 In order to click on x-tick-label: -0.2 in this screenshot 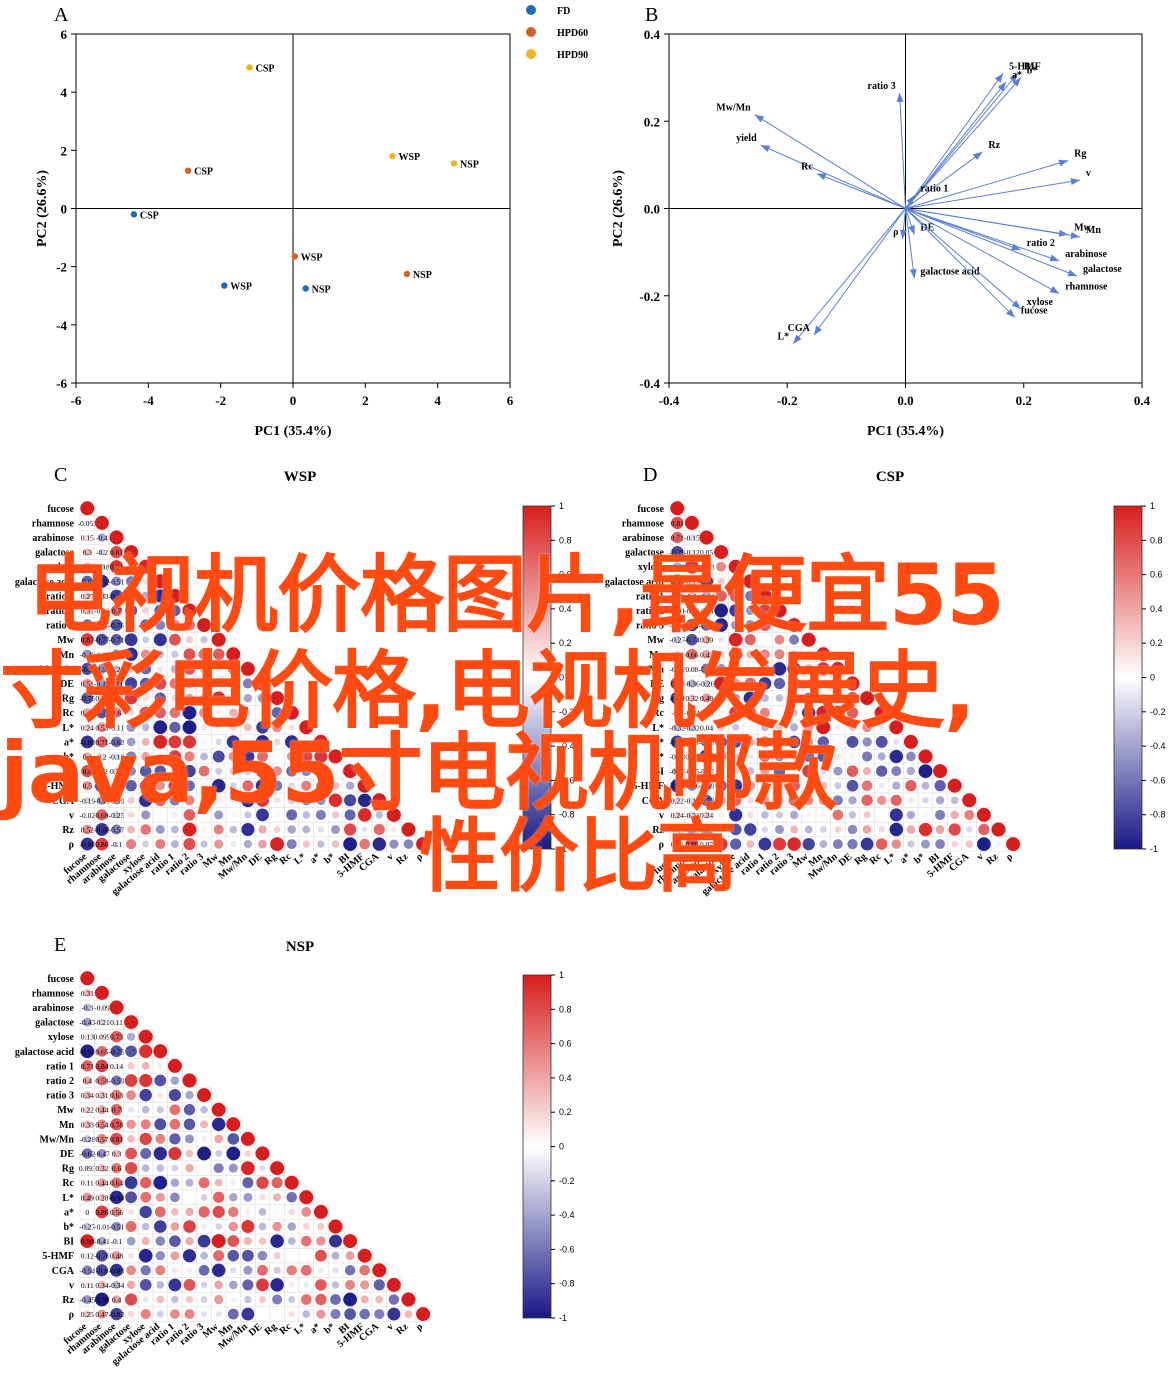, I will do `click(787, 400)`.